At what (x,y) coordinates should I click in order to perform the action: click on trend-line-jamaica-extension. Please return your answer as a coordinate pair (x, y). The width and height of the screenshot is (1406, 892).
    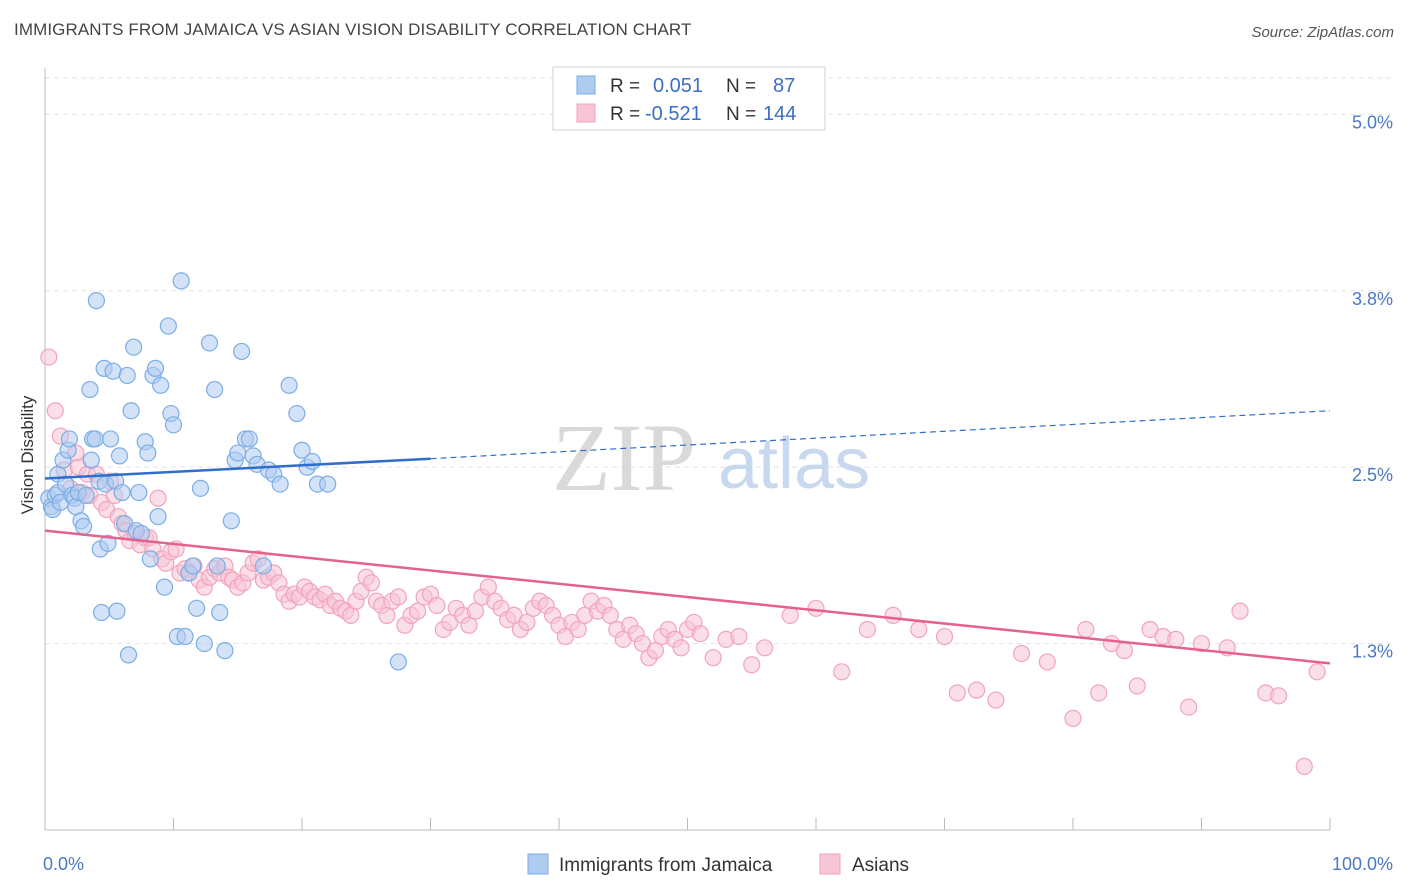
    Looking at the image, I should click on (880, 435).